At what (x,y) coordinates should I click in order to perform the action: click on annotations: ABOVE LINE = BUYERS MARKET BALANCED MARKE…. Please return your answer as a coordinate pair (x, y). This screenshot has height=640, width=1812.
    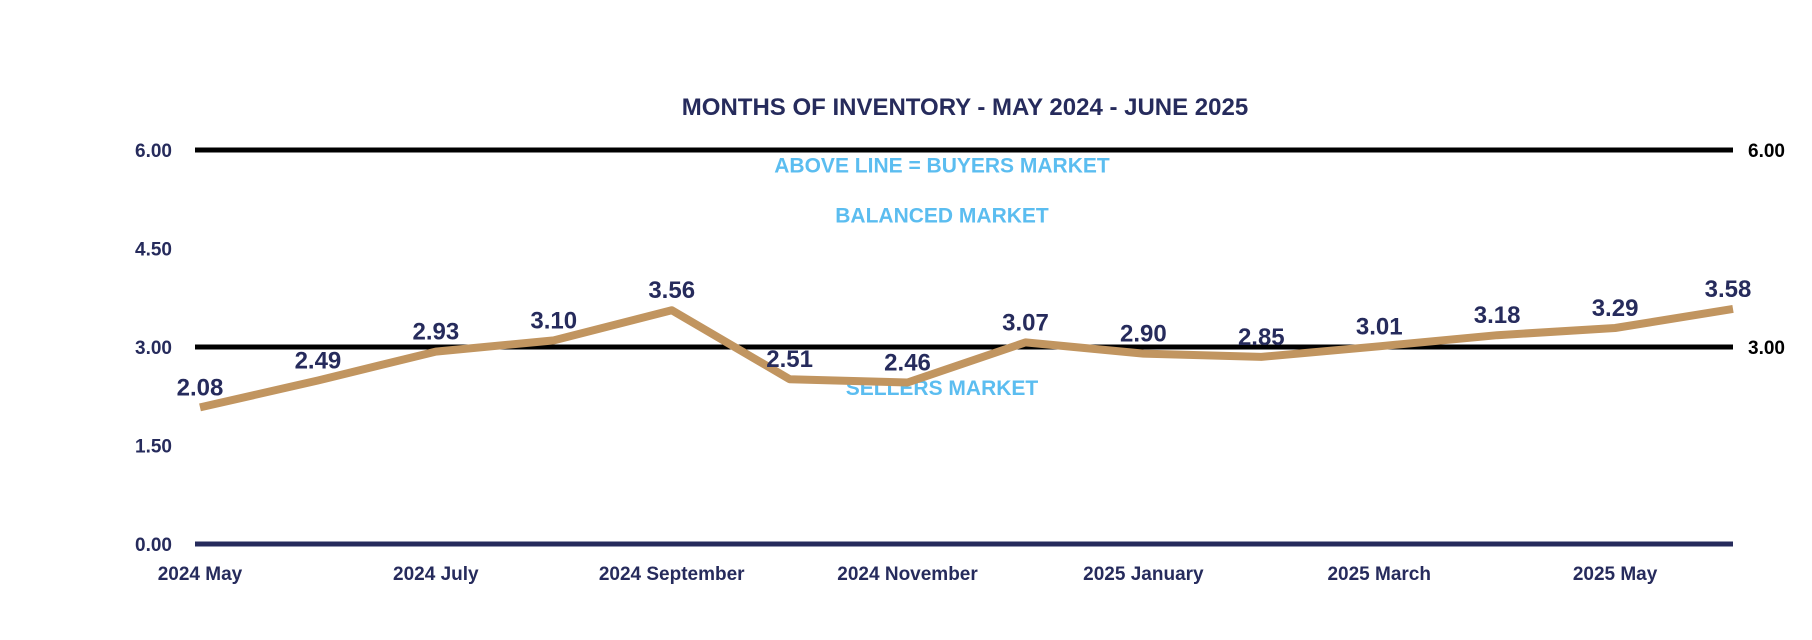
    Looking at the image, I should click on (942, 277).